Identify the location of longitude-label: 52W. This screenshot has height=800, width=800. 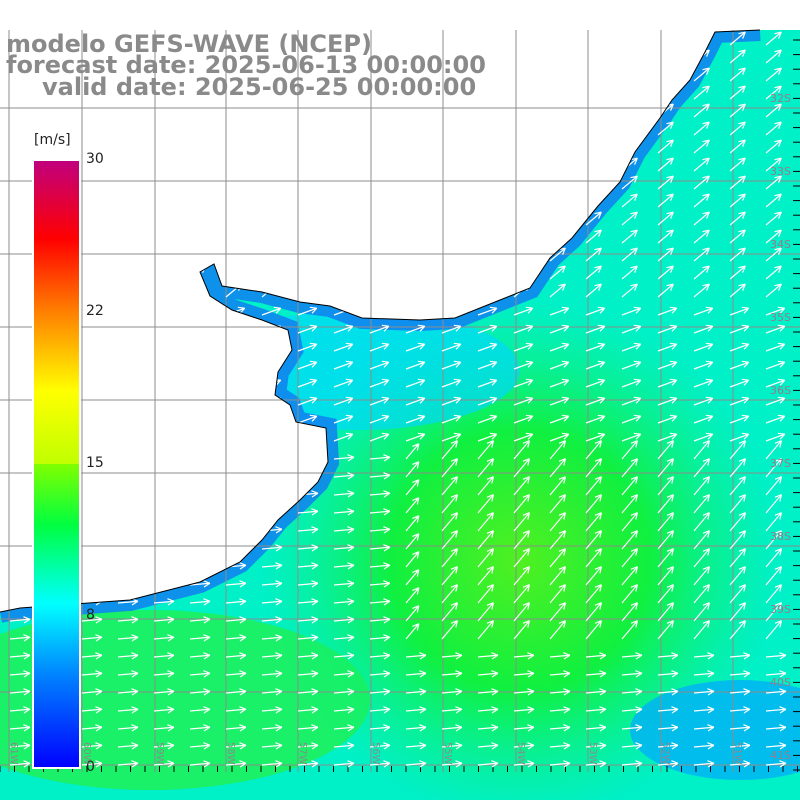
(665, 753).